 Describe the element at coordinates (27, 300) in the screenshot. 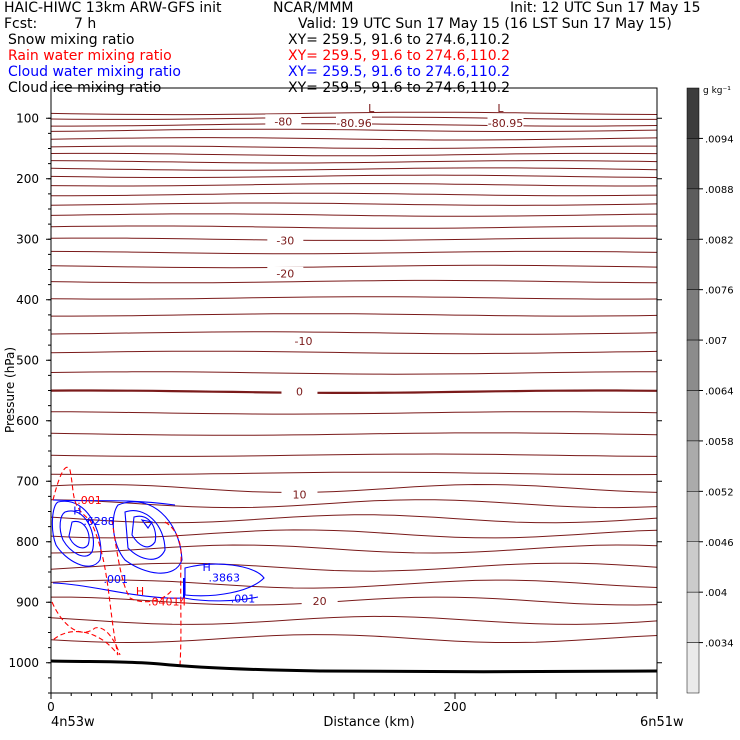

I see `y-tick-label: 400` at that location.